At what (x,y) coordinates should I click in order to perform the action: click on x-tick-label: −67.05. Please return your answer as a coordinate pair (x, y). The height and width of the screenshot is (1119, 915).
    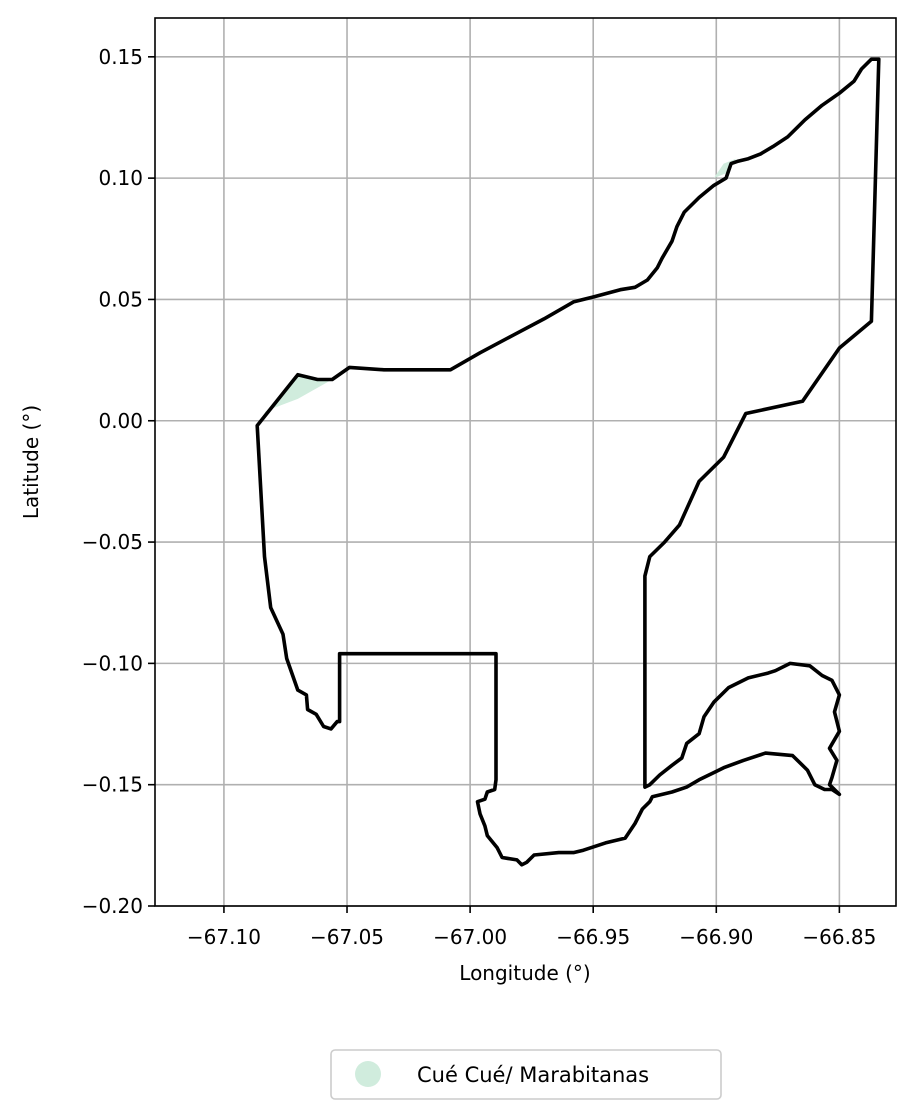
    Looking at the image, I should click on (347, 937).